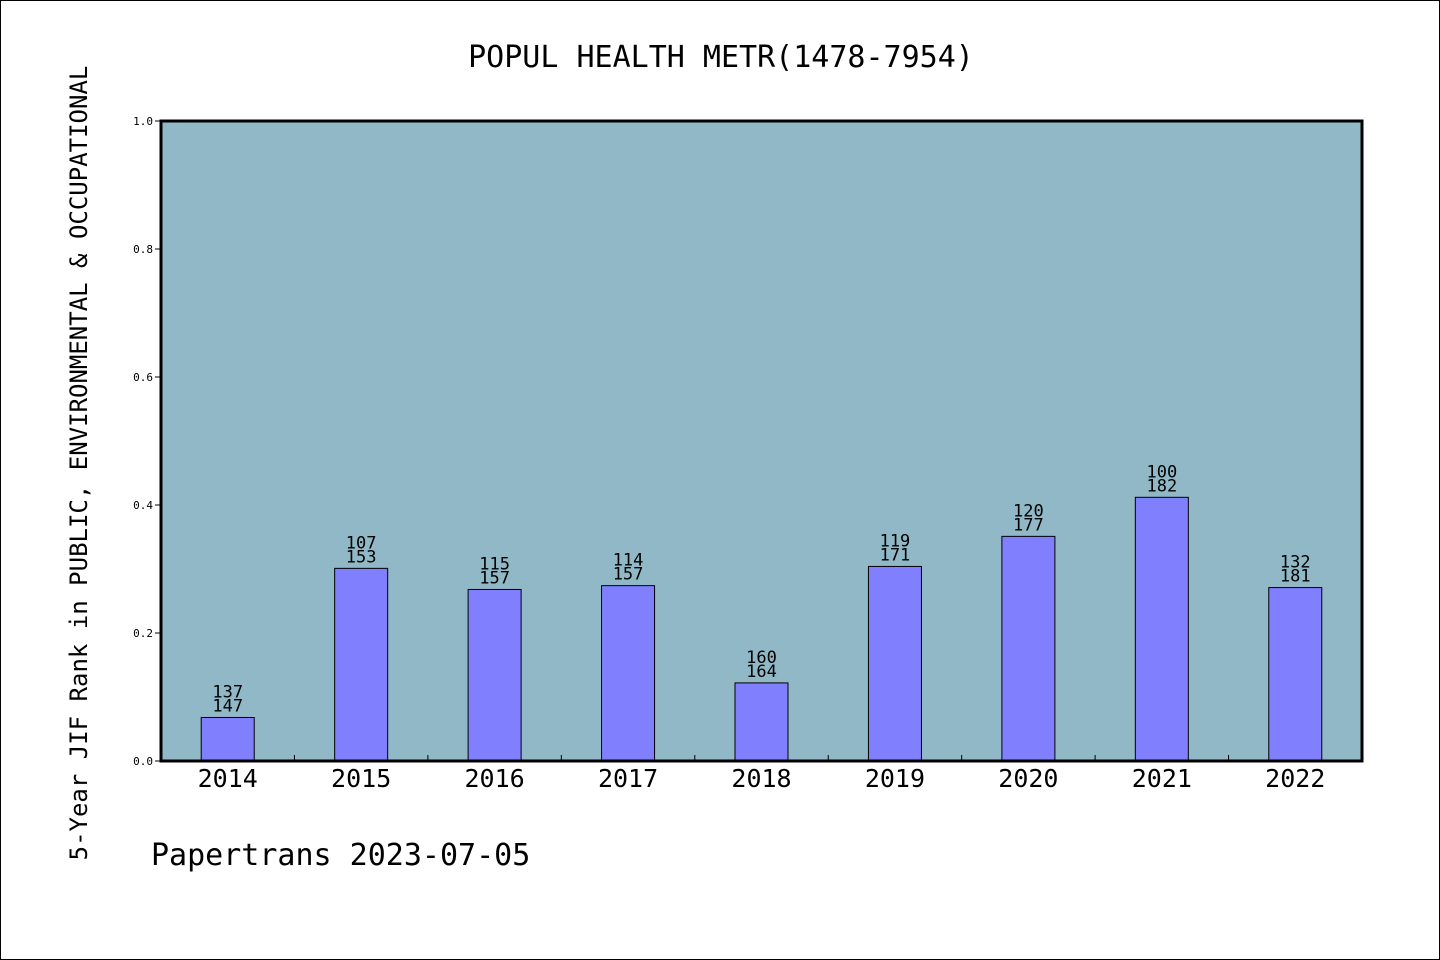 The height and width of the screenshot is (960, 1440). What do you see at coordinates (227, 706) in the screenshot?
I see `bar-label-total: 147` at bounding box center [227, 706].